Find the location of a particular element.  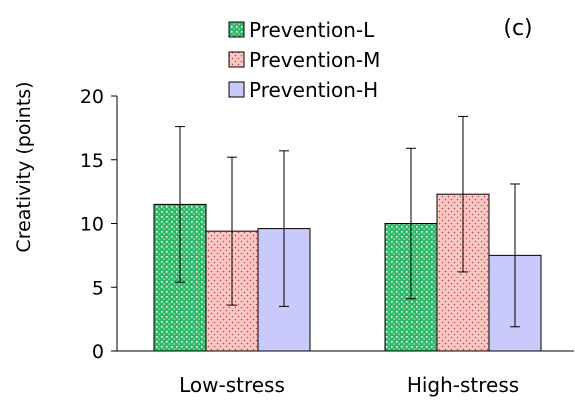

y-tick-label: 15 is located at coordinates (92, 161).